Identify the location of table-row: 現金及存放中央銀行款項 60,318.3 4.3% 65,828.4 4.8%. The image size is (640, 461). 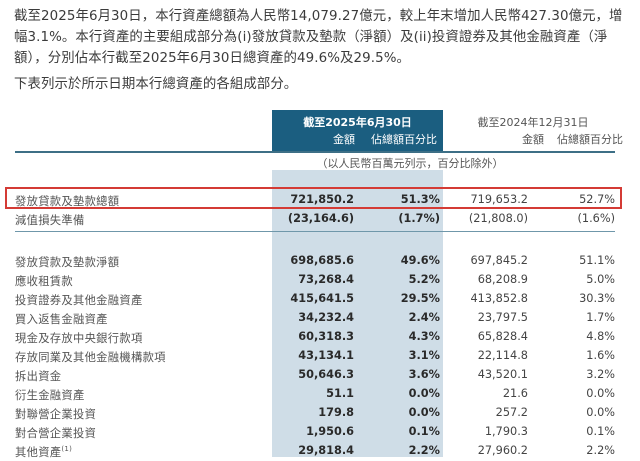
(320, 338).